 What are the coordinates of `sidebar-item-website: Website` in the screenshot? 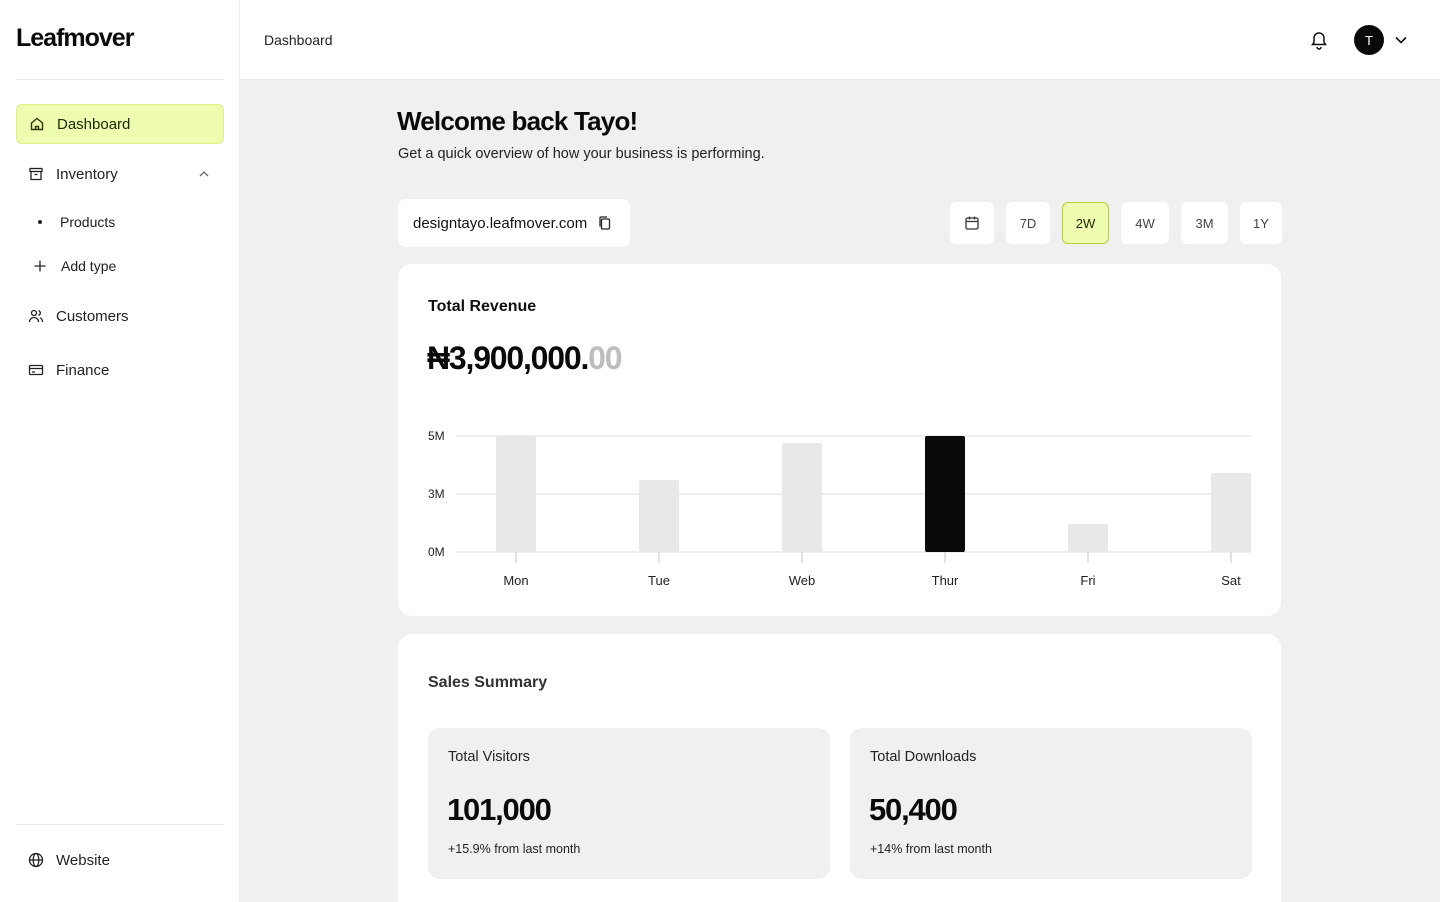 It's located at (120, 860).